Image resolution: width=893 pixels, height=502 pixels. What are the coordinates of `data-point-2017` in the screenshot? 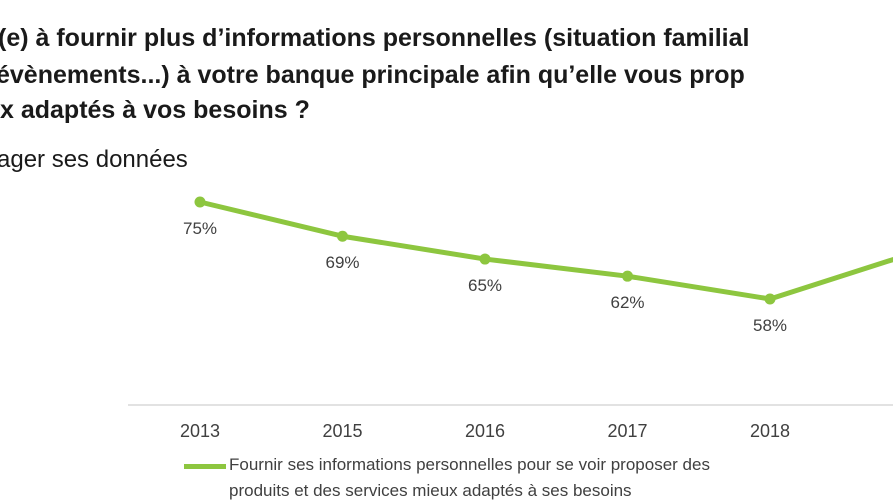 It's located at (627, 276).